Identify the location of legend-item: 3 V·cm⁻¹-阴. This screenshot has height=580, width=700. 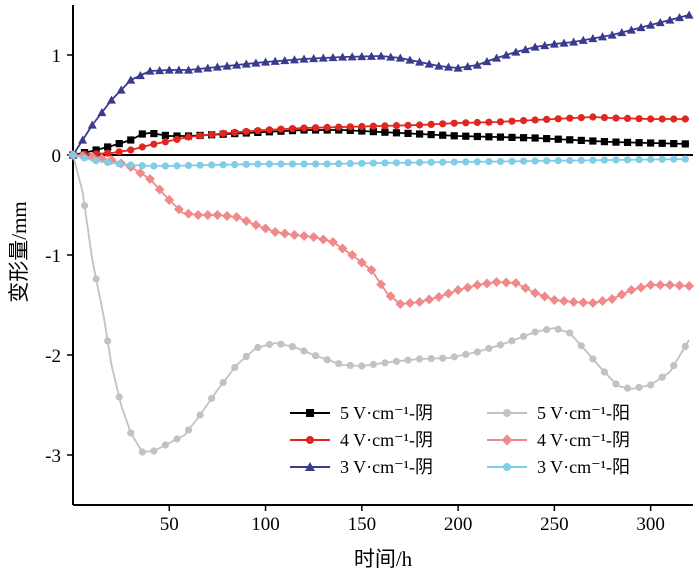
(361, 467).